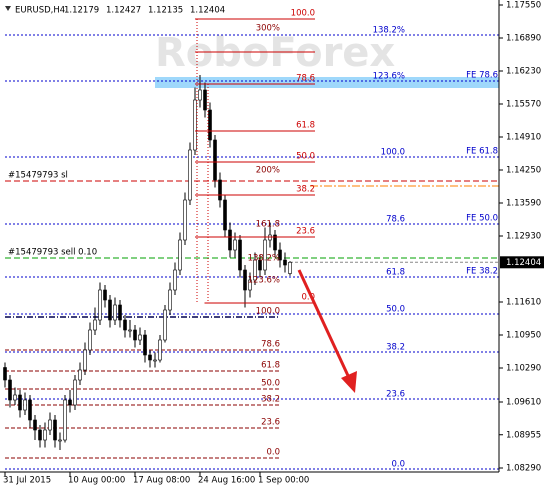  I want to click on zone, so click(327, 82).